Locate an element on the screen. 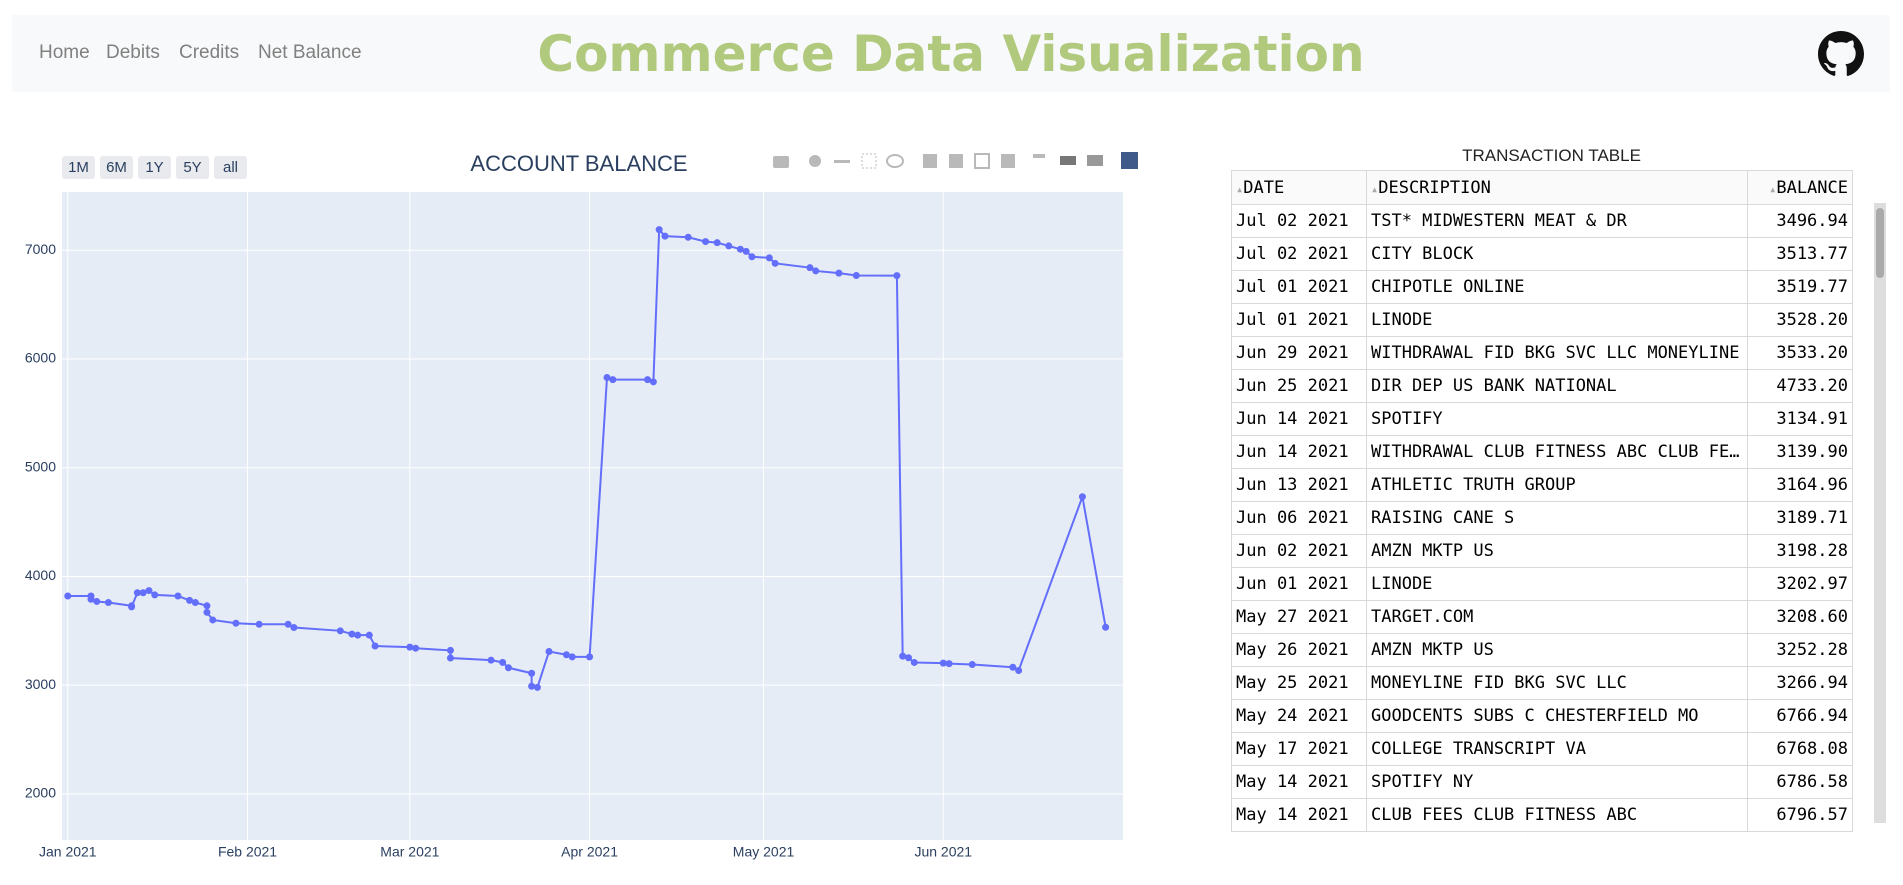 The width and height of the screenshot is (1903, 885). table-cell: SPOTIFY is located at coordinates (1557, 419).